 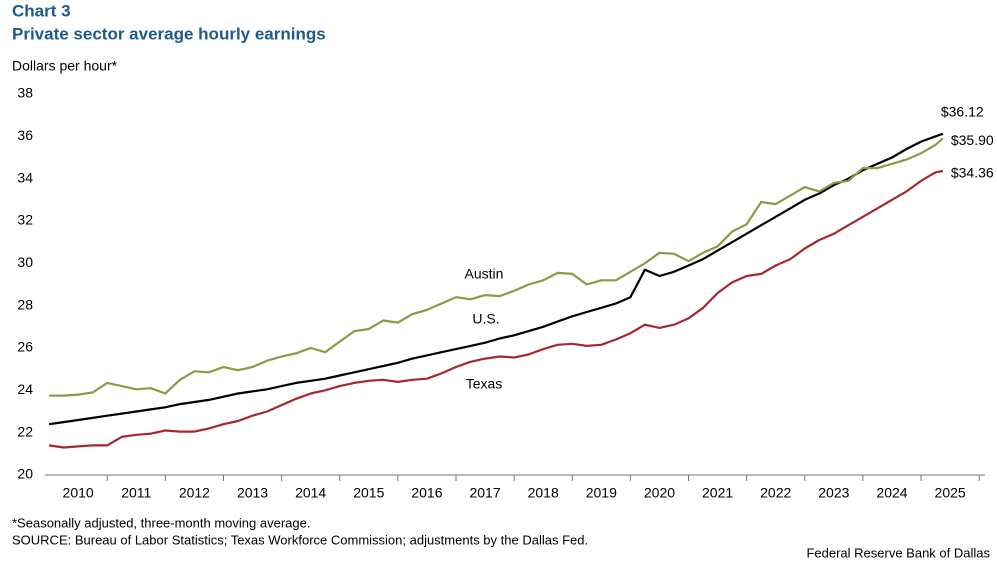 What do you see at coordinates (25, 177) in the screenshot?
I see `y-tick-label: 34` at bounding box center [25, 177].